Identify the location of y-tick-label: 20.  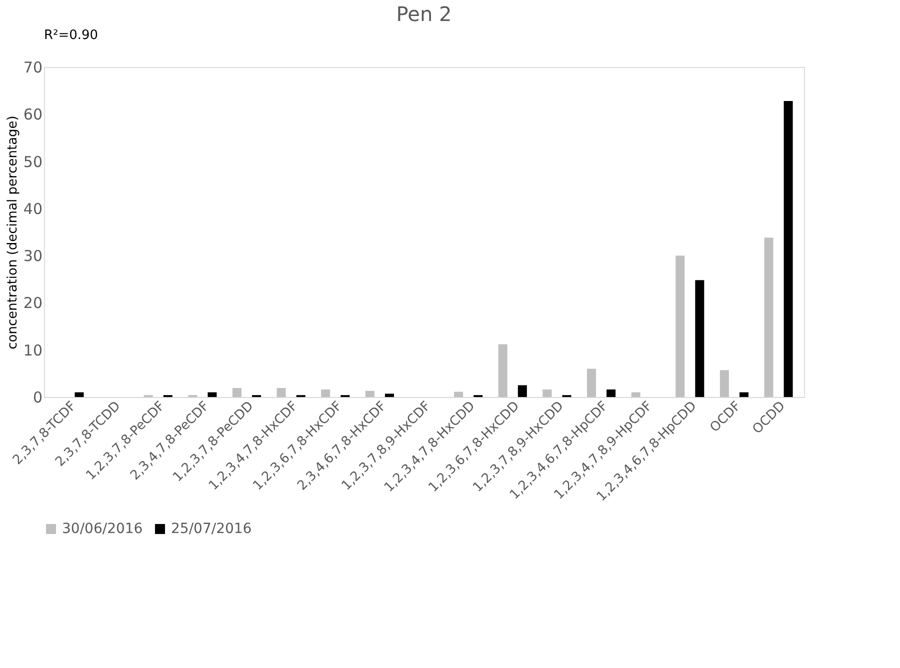
(32, 303).